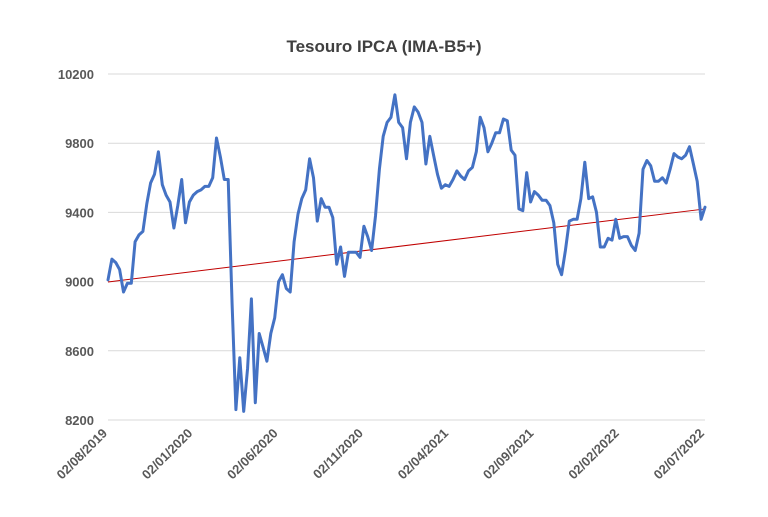 The height and width of the screenshot is (517, 768). I want to click on y-tick-label: 9800, so click(79, 143).